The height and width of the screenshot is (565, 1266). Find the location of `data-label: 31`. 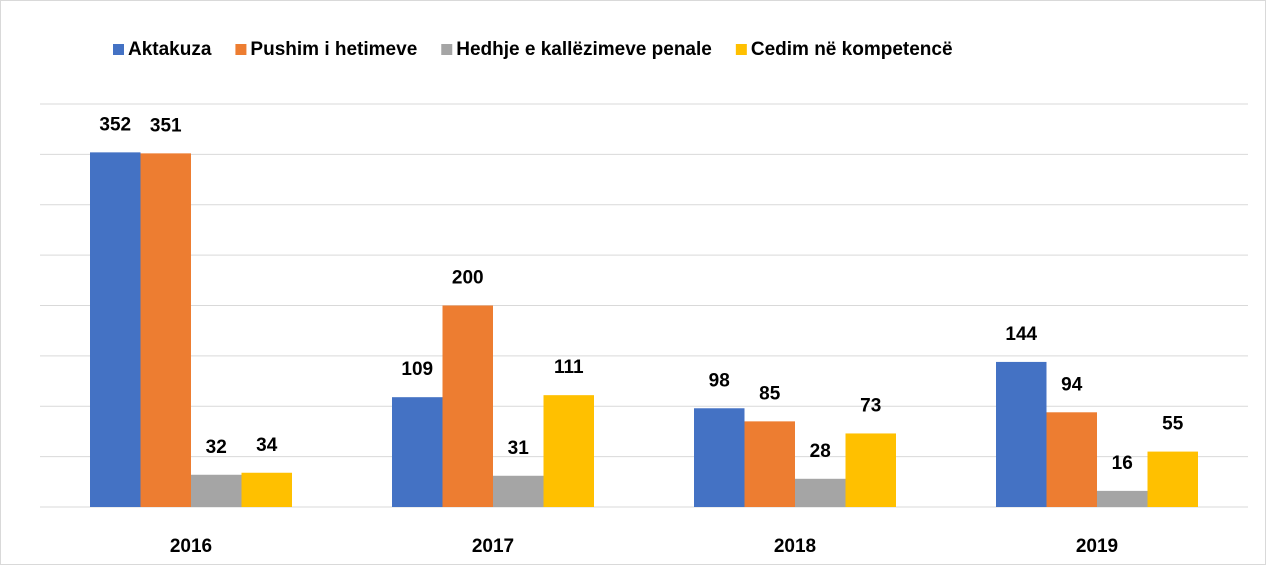

data-label: 31 is located at coordinates (519, 448).